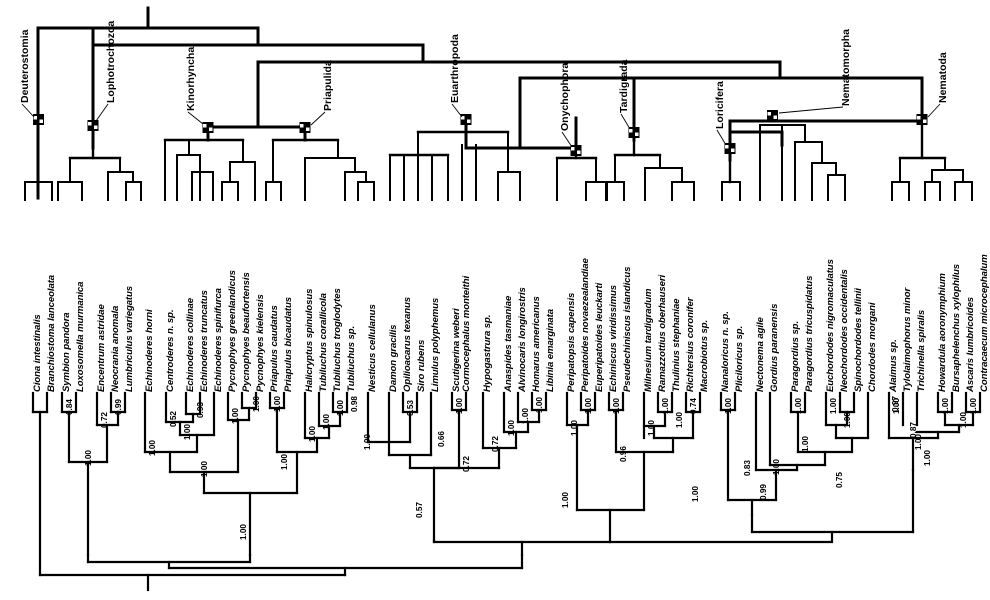 Image resolution: width=990 pixels, height=600 pixels. What do you see at coordinates (893, 365) in the screenshot?
I see `taxon-label: Alaimus sp.` at bounding box center [893, 365].